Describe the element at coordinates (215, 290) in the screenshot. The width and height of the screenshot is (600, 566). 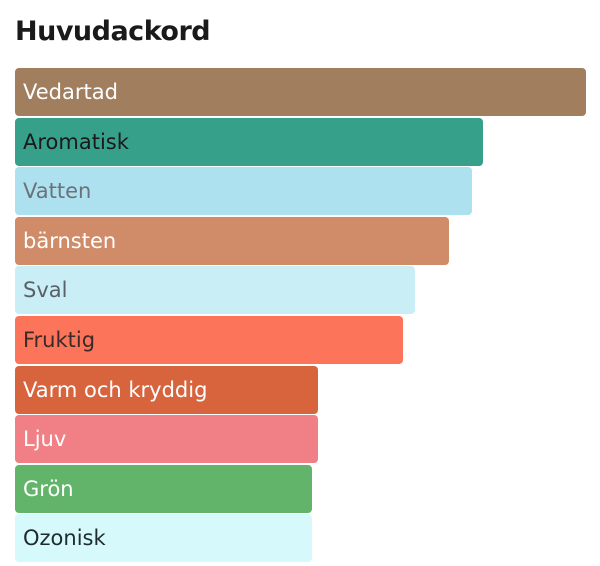
I see `bar-sval: Sval` at that location.